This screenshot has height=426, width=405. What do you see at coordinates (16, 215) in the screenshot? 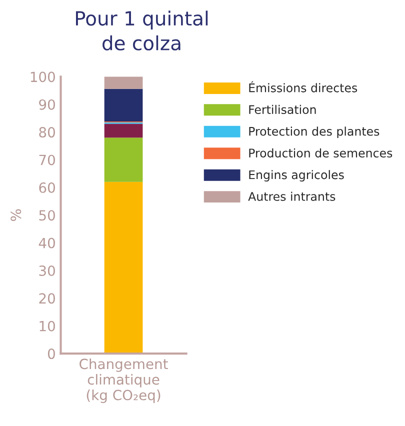
I see `y-axis-title: %` at bounding box center [16, 215].